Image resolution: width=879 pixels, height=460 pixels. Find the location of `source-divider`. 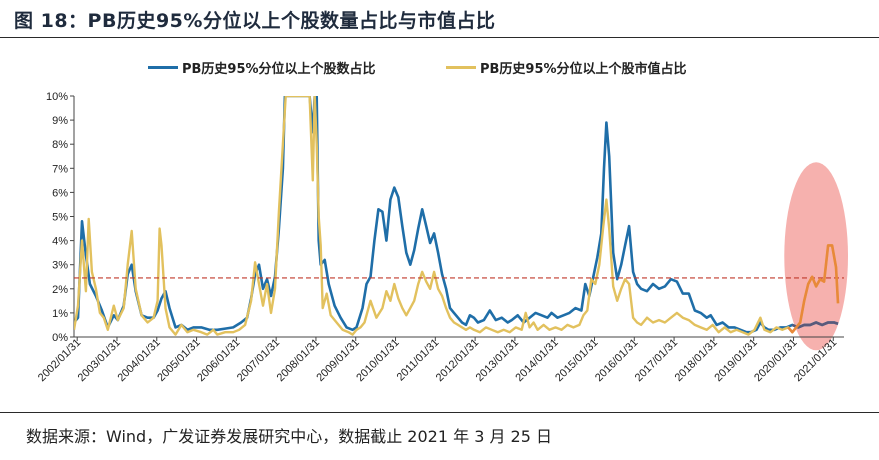

source-divider is located at coordinates (439, 412).